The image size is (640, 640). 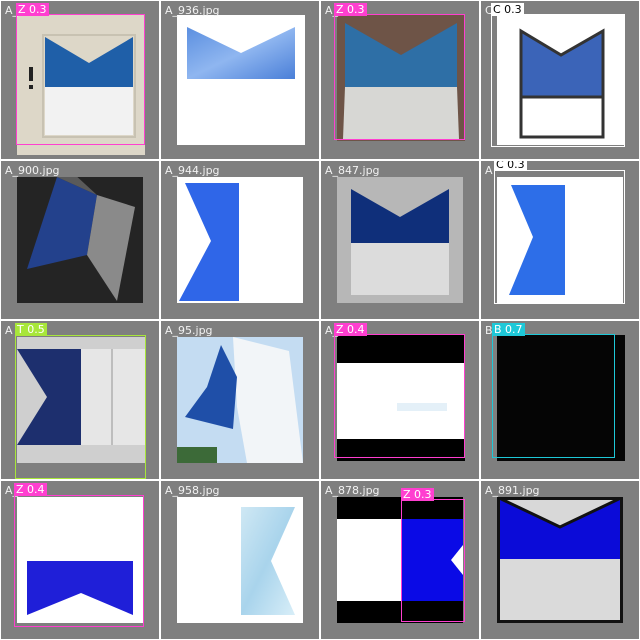 I want to click on detection-label: B 0.7, so click(x=508, y=329).